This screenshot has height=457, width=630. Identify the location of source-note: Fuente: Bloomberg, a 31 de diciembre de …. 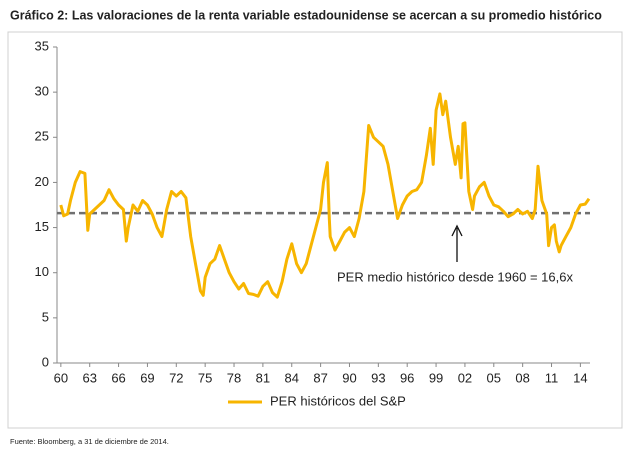
(89, 441).